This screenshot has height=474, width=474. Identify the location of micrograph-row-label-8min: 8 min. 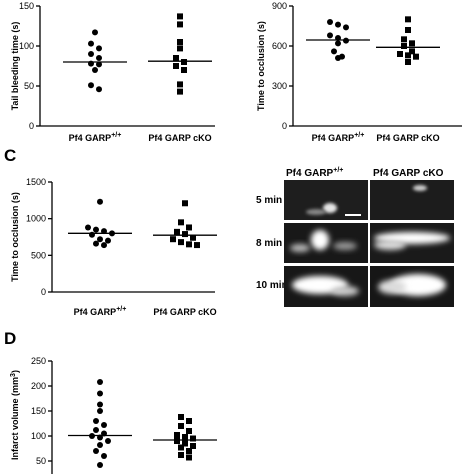
(269, 243).